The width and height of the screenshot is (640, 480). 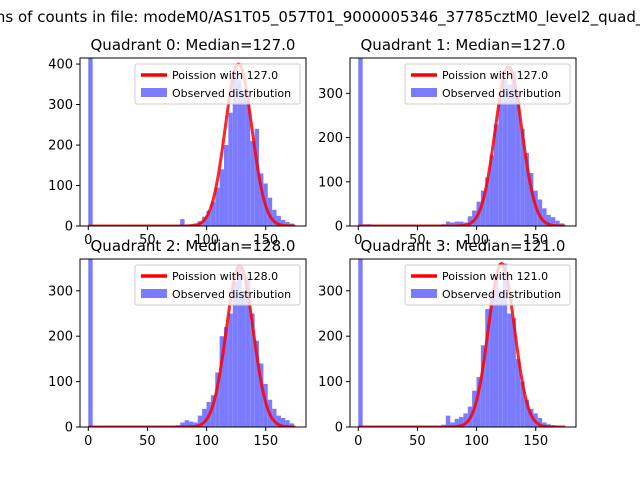 What do you see at coordinates (193, 45) in the screenshot?
I see `subplot-title: Quadrant 0: Median=127.0` at bounding box center [193, 45].